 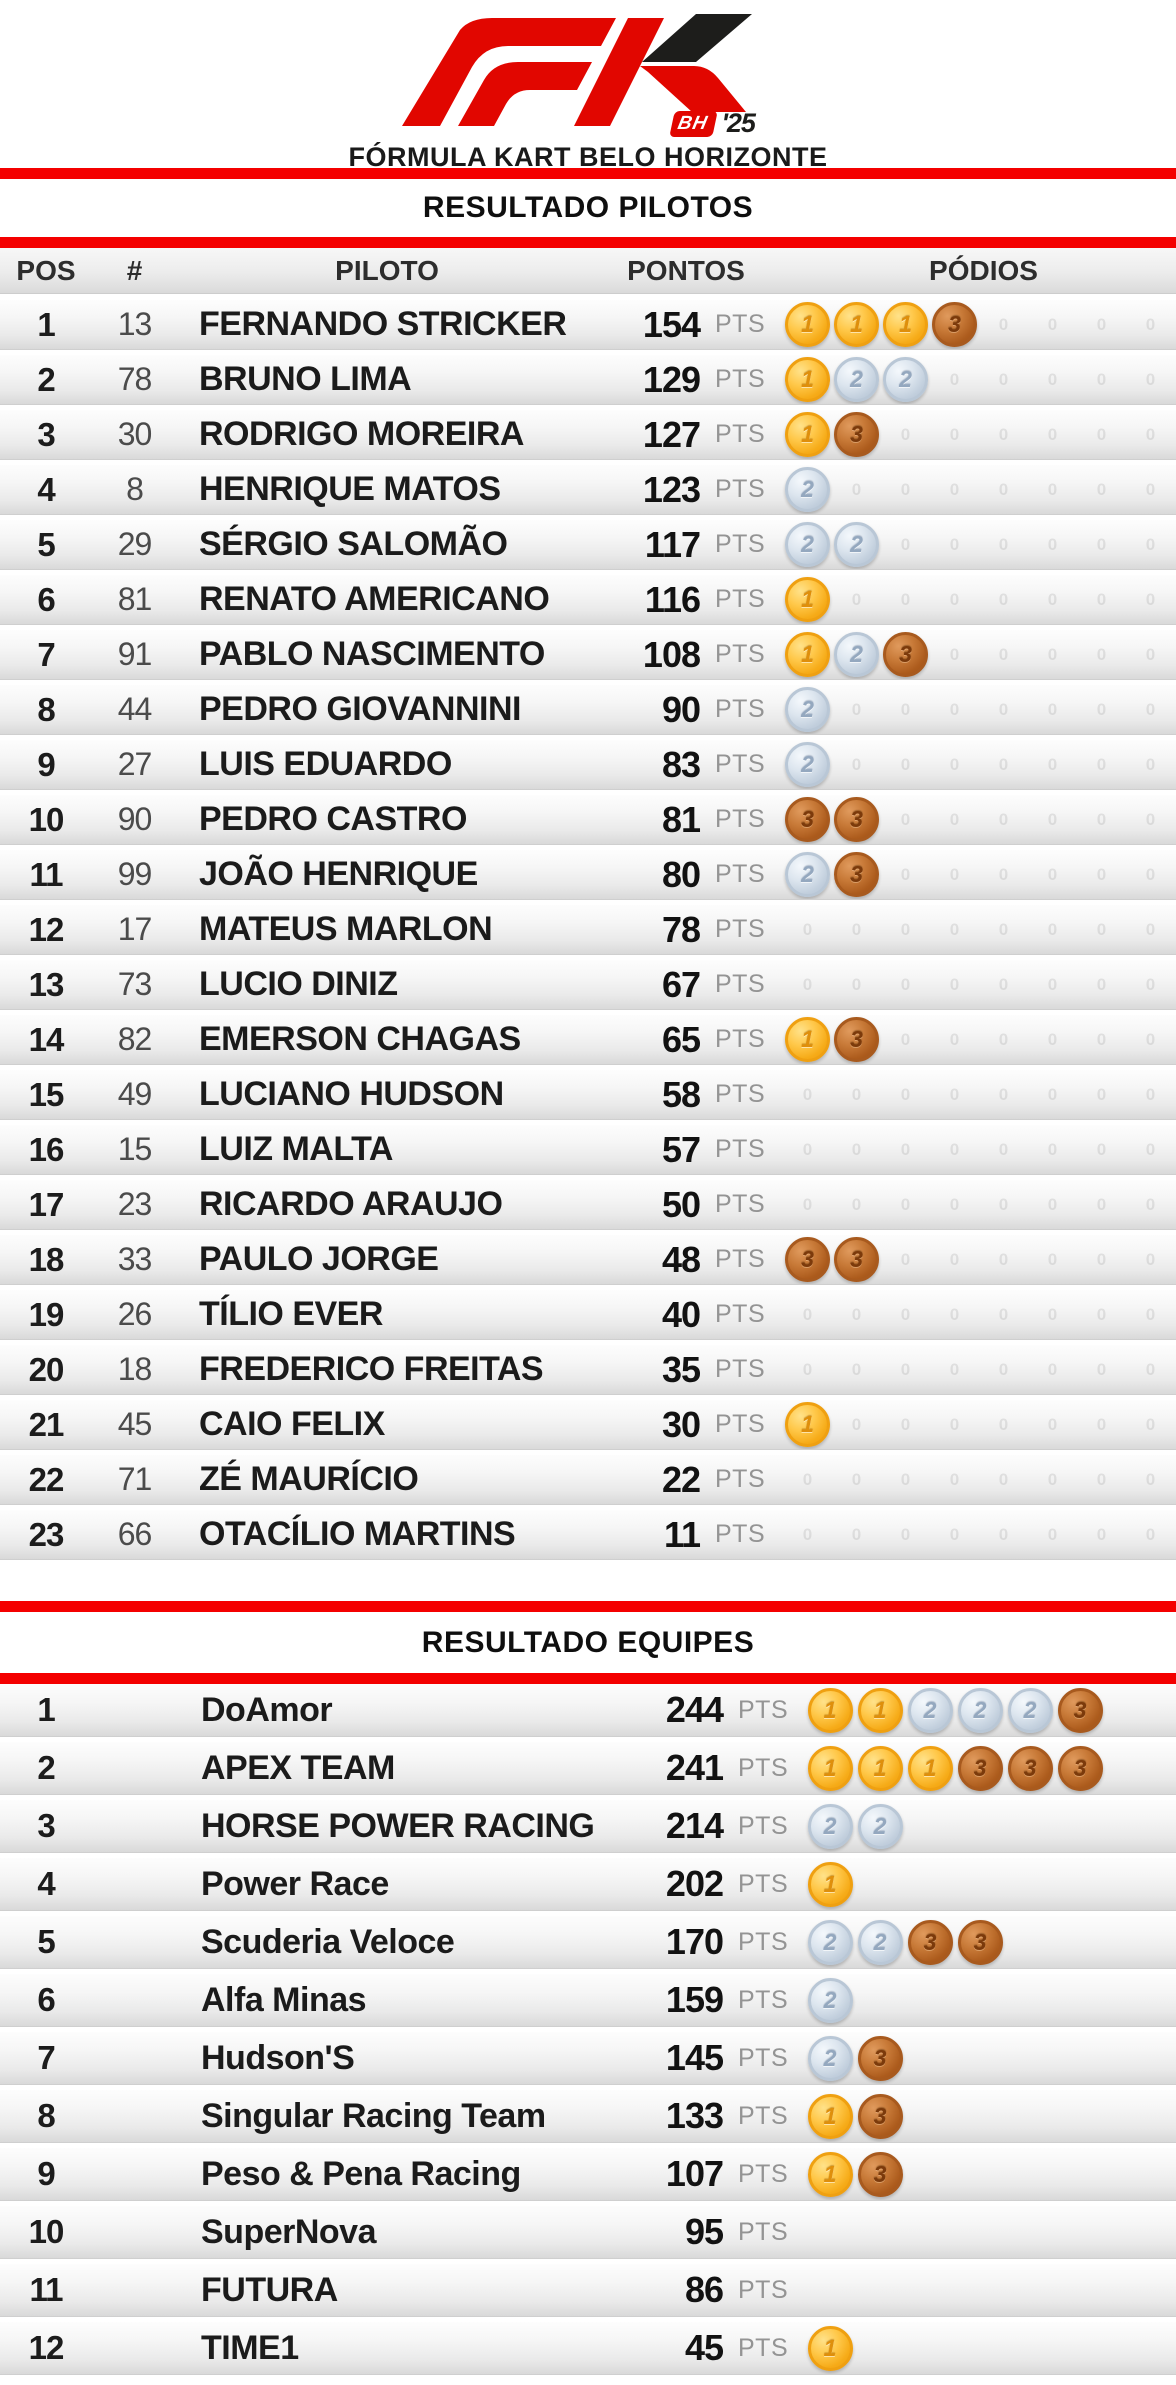 I want to click on year-label: '25, so click(x=738, y=123).